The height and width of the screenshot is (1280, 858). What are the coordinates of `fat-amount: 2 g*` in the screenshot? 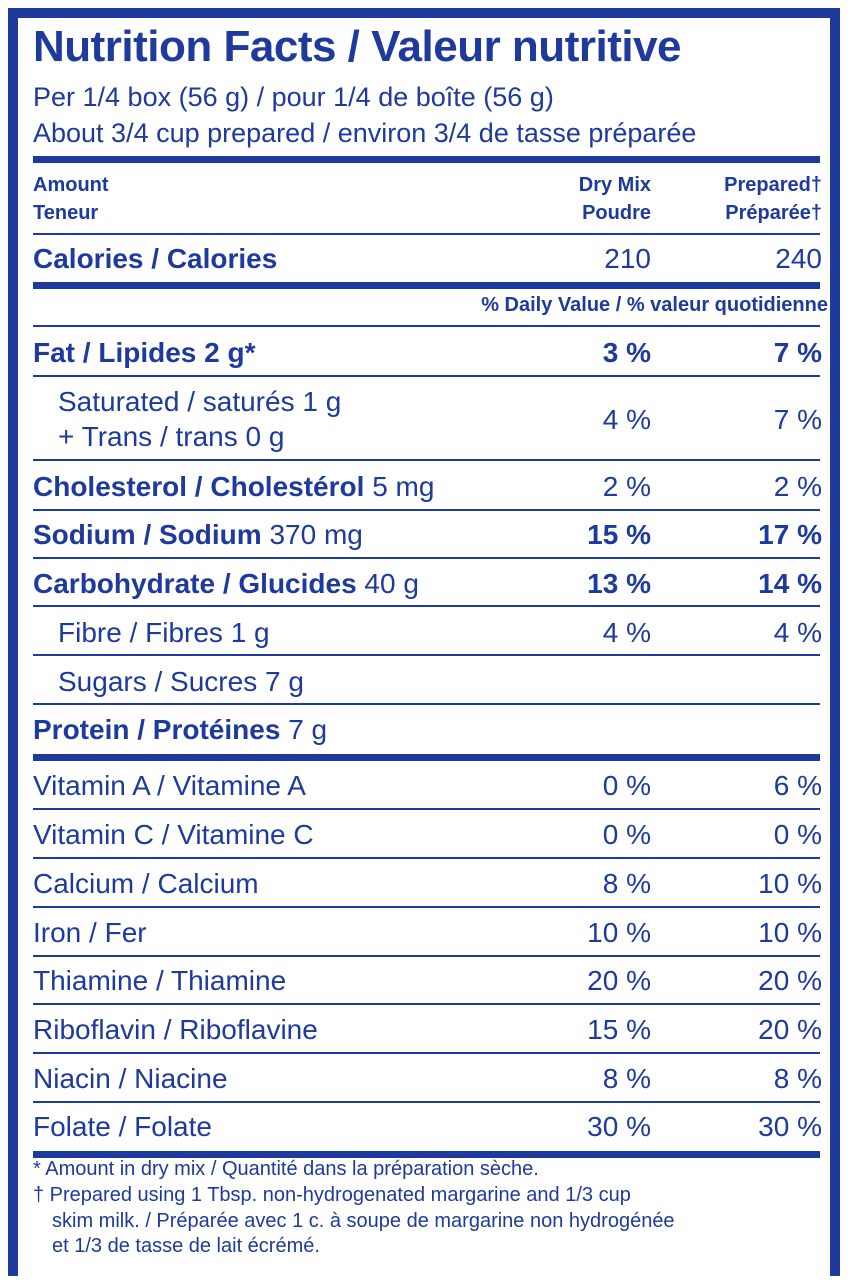 It's located at (230, 352).